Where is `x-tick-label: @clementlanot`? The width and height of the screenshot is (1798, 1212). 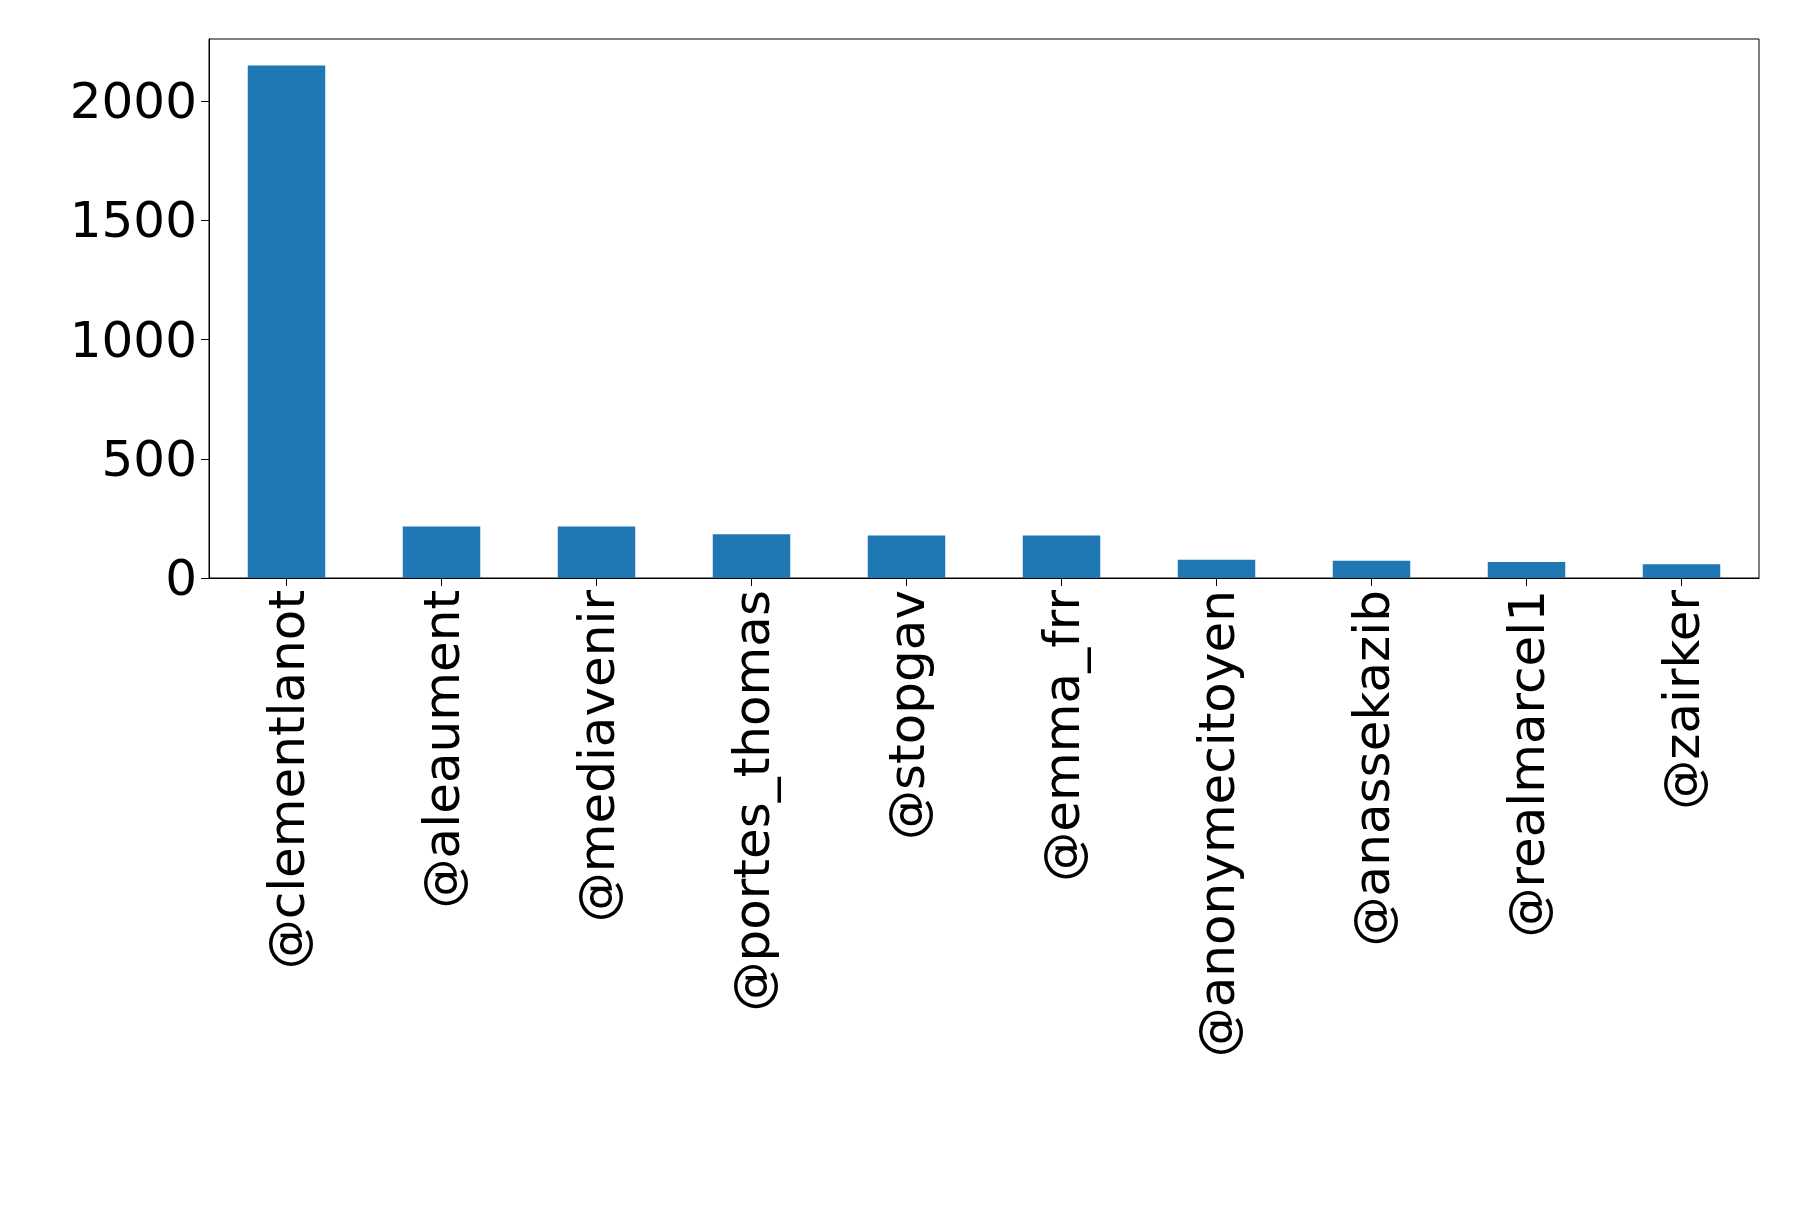 x-tick-label: @clementlanot is located at coordinates (286, 780).